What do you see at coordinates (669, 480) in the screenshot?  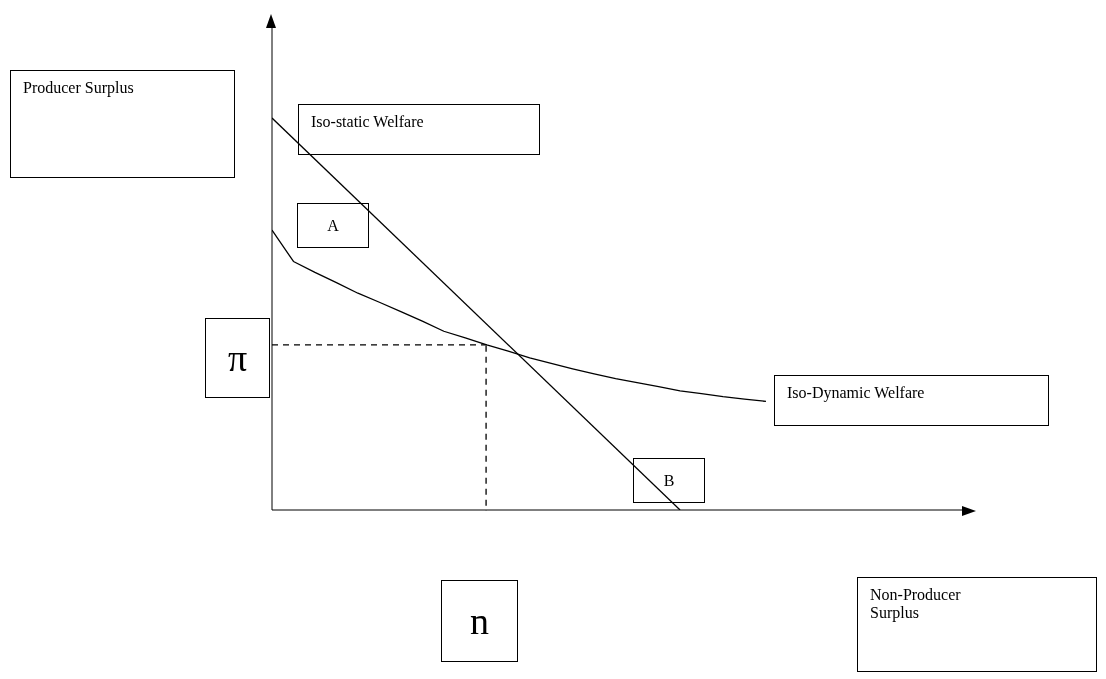 I see `annotation: B` at bounding box center [669, 480].